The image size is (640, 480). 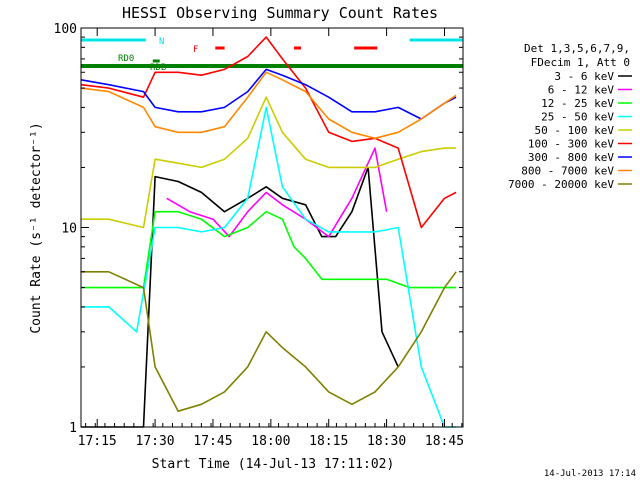 What do you see at coordinates (36, 227) in the screenshot?
I see `y-axis-label: Count Rate (s⁻¹ detector⁻¹)` at bounding box center [36, 227].